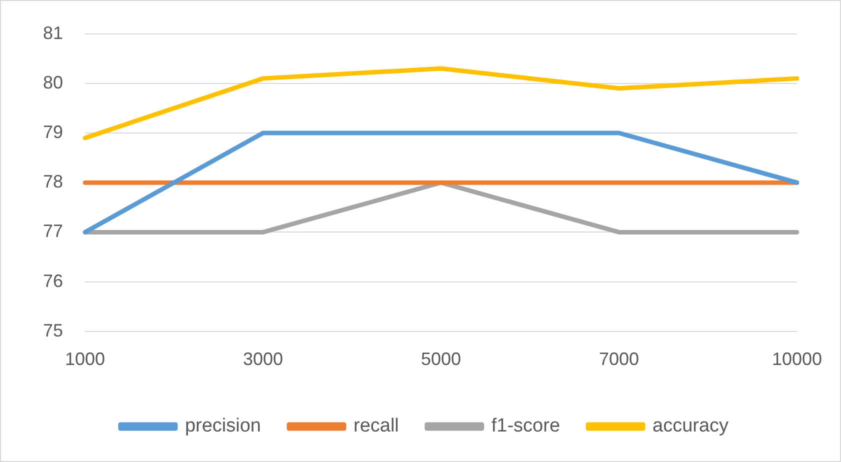  What do you see at coordinates (53, 32) in the screenshot?
I see `y-tick-label: 81` at bounding box center [53, 32].